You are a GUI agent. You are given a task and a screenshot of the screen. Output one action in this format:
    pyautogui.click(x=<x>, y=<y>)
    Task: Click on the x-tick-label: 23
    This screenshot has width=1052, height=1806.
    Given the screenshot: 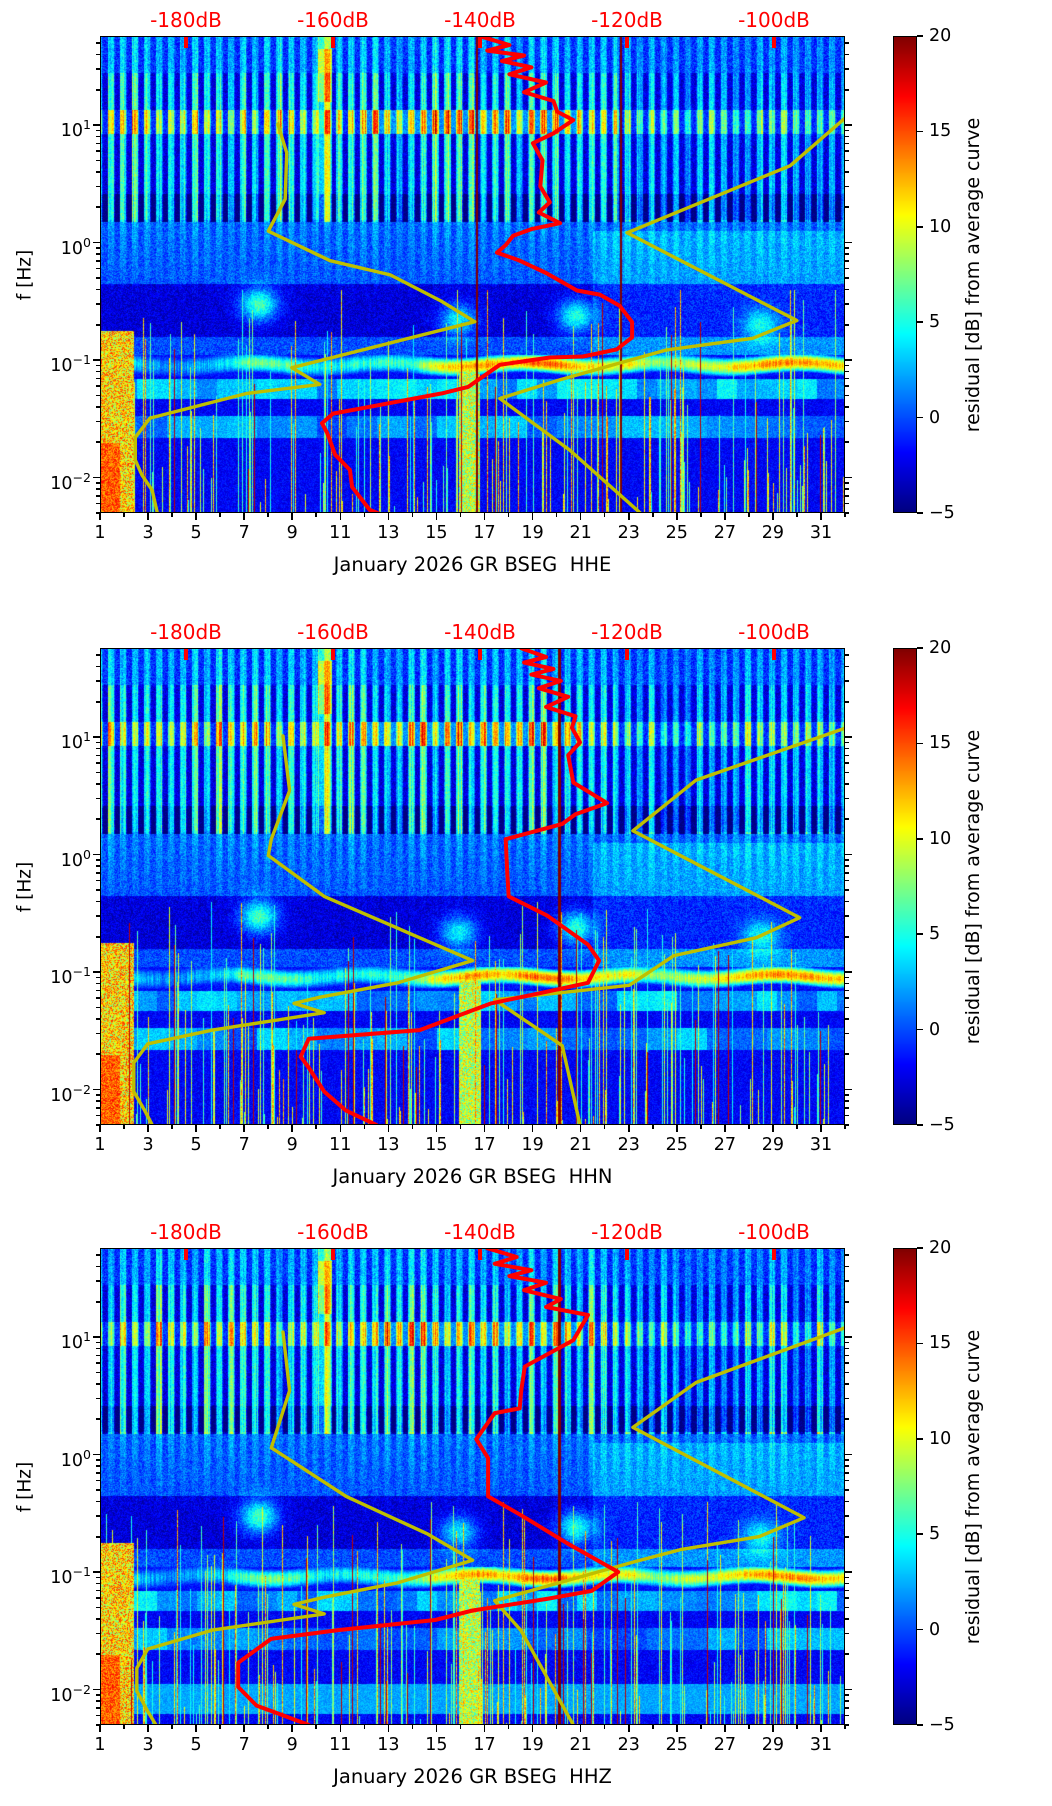 What is the action you would take?
    pyautogui.click(x=628, y=1745)
    